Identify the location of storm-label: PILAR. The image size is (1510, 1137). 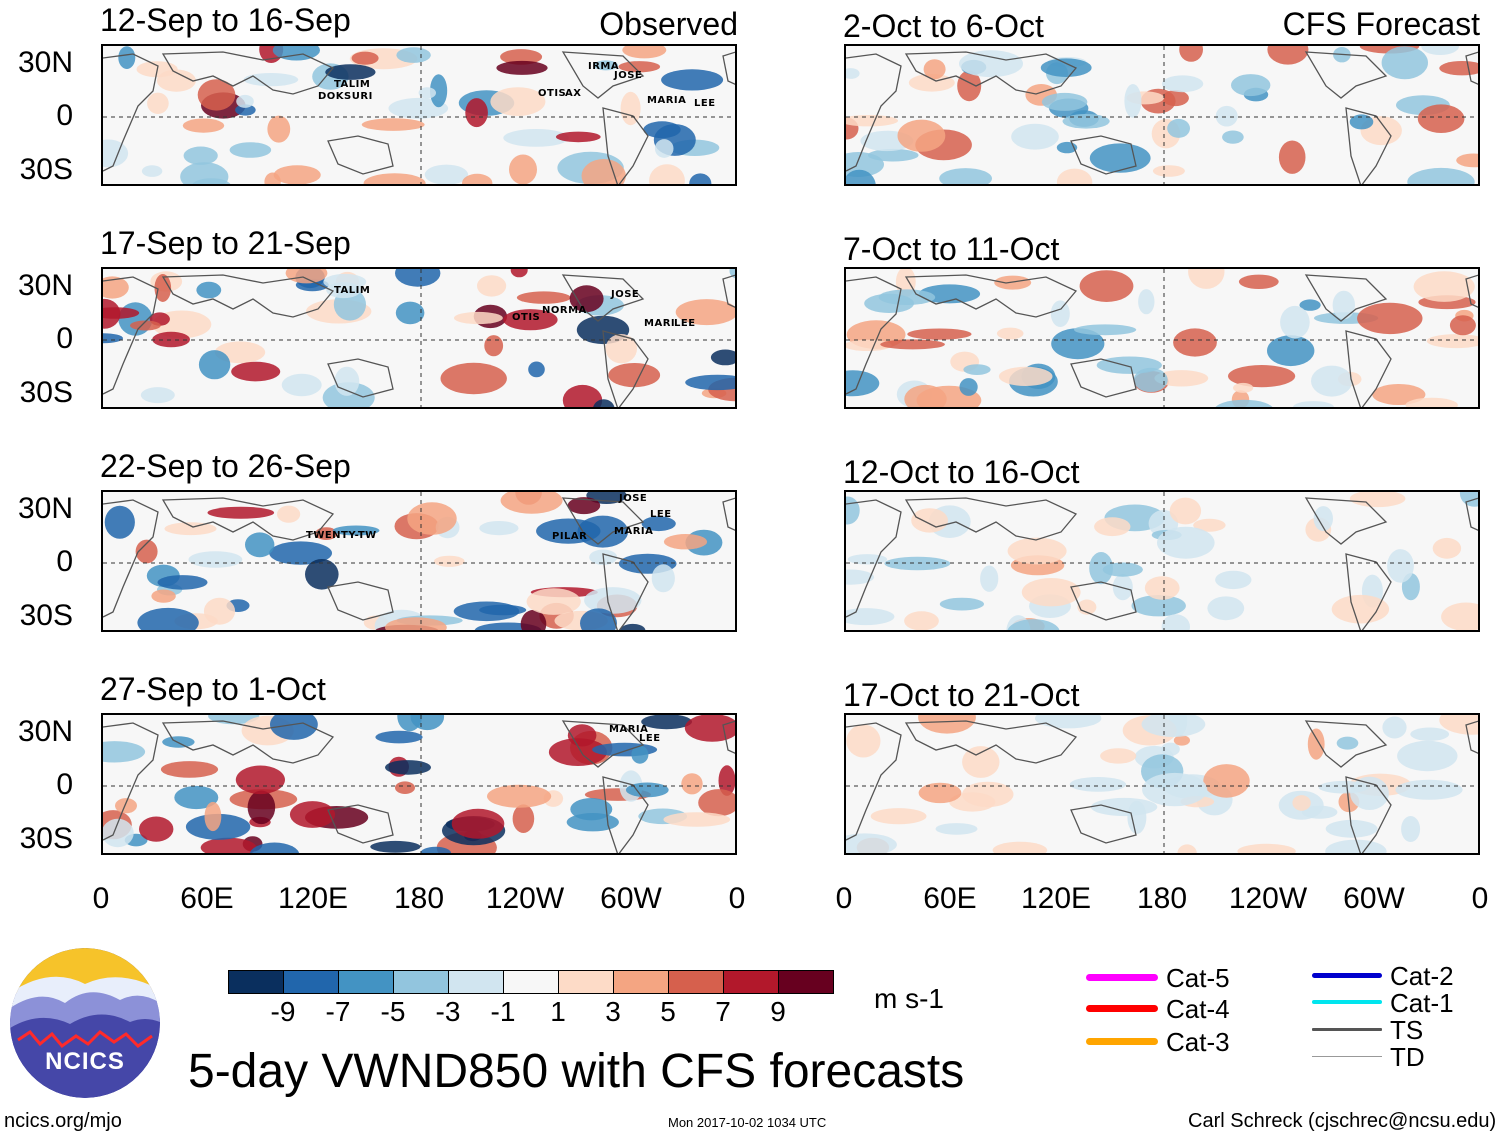
(570, 536).